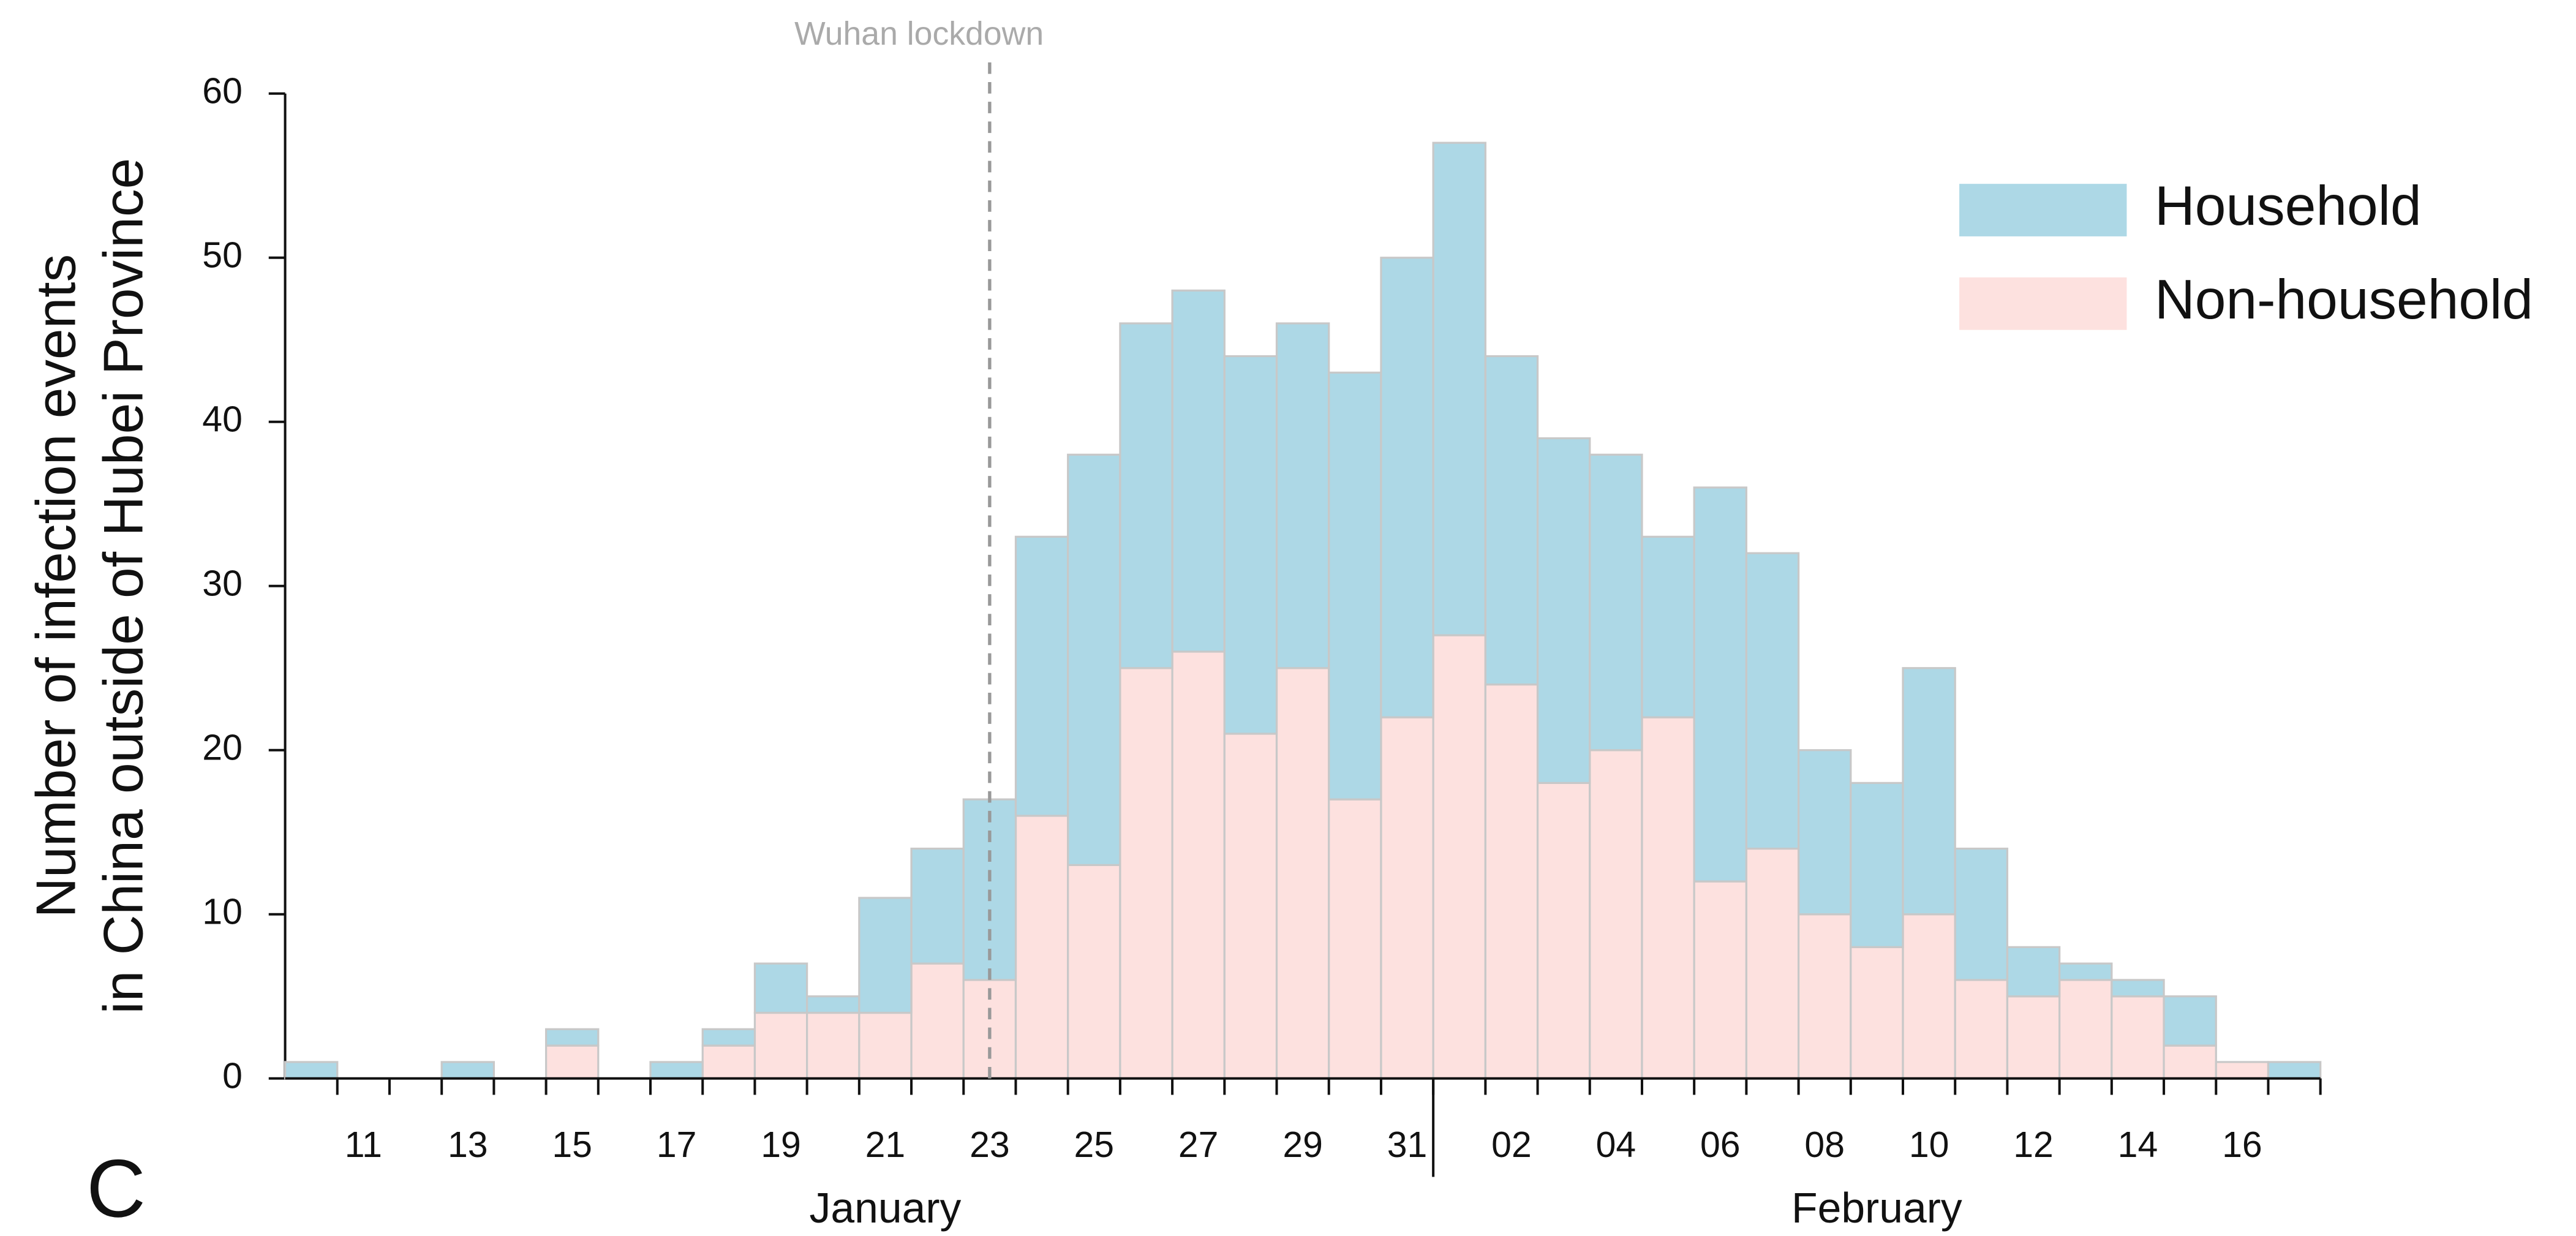 The width and height of the screenshot is (2576, 1236). Describe the element at coordinates (116, 1188) in the screenshot. I see `panel-label: C` at that location.